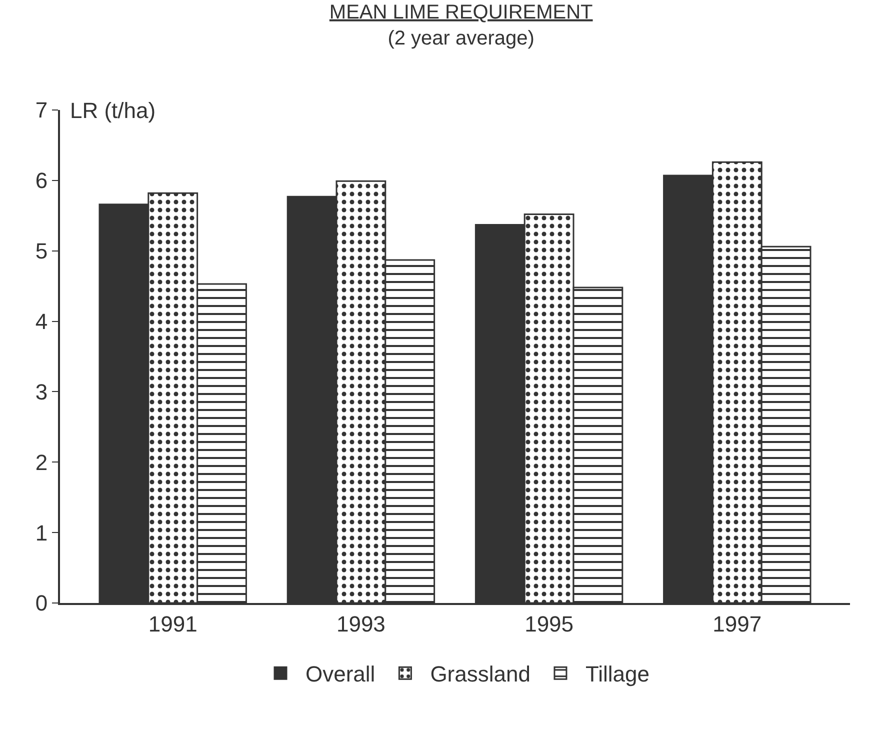  Describe the element at coordinates (461, 12) in the screenshot. I see `chart-title: MEAN LIME REQUIREMENT` at that location.